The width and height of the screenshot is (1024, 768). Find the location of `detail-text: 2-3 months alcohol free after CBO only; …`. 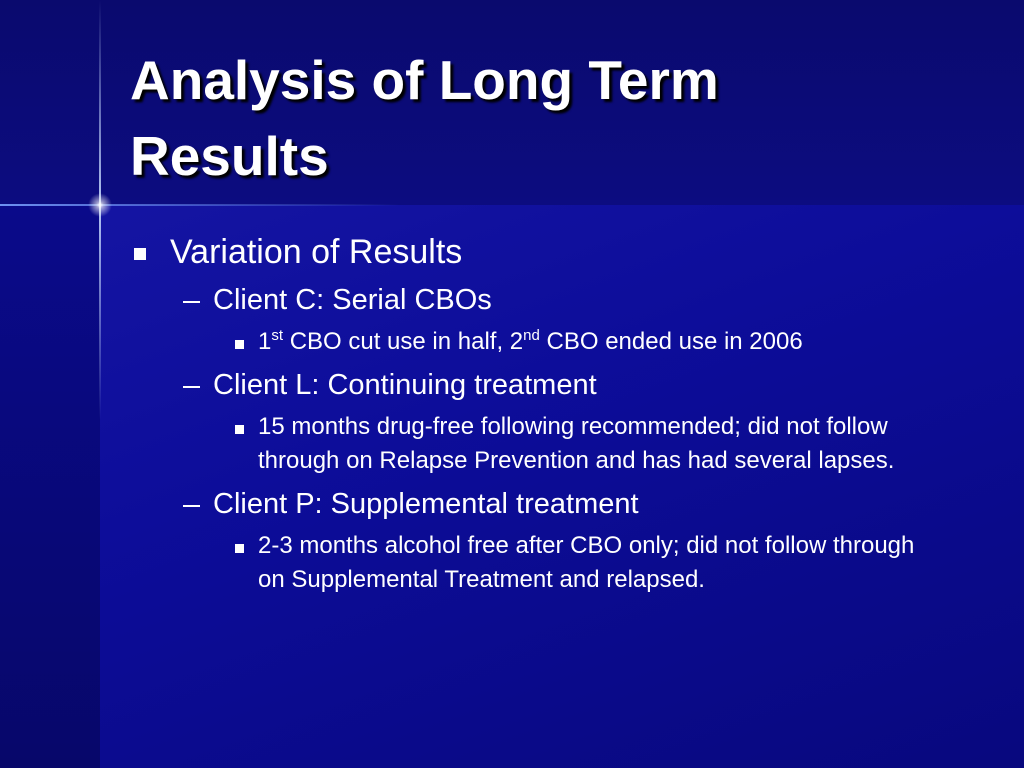

detail-text: 2-3 months alcohol free after CBO only; … is located at coordinates (586, 562).